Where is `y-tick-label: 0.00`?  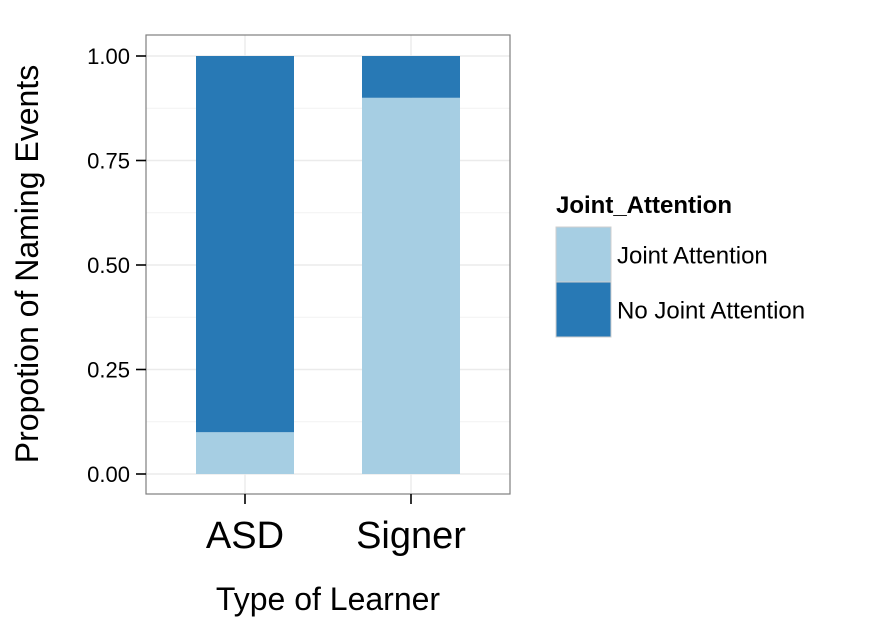
y-tick-label: 0.00 is located at coordinates (108, 474).